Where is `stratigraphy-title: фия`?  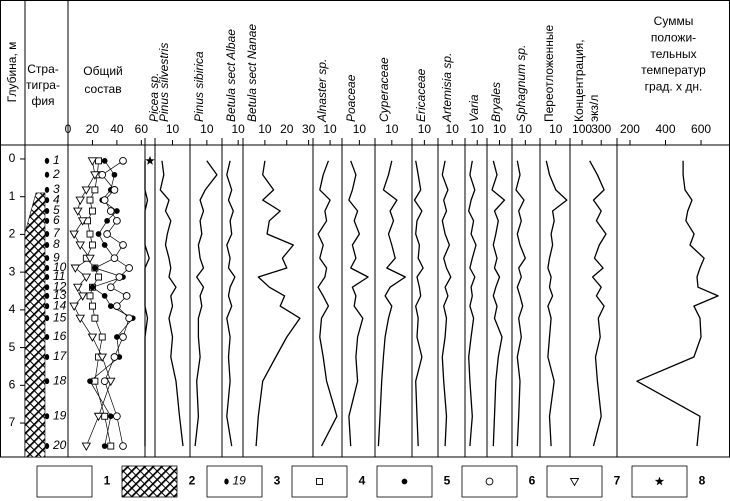 stratigraphy-title: фия is located at coordinates (42, 101).